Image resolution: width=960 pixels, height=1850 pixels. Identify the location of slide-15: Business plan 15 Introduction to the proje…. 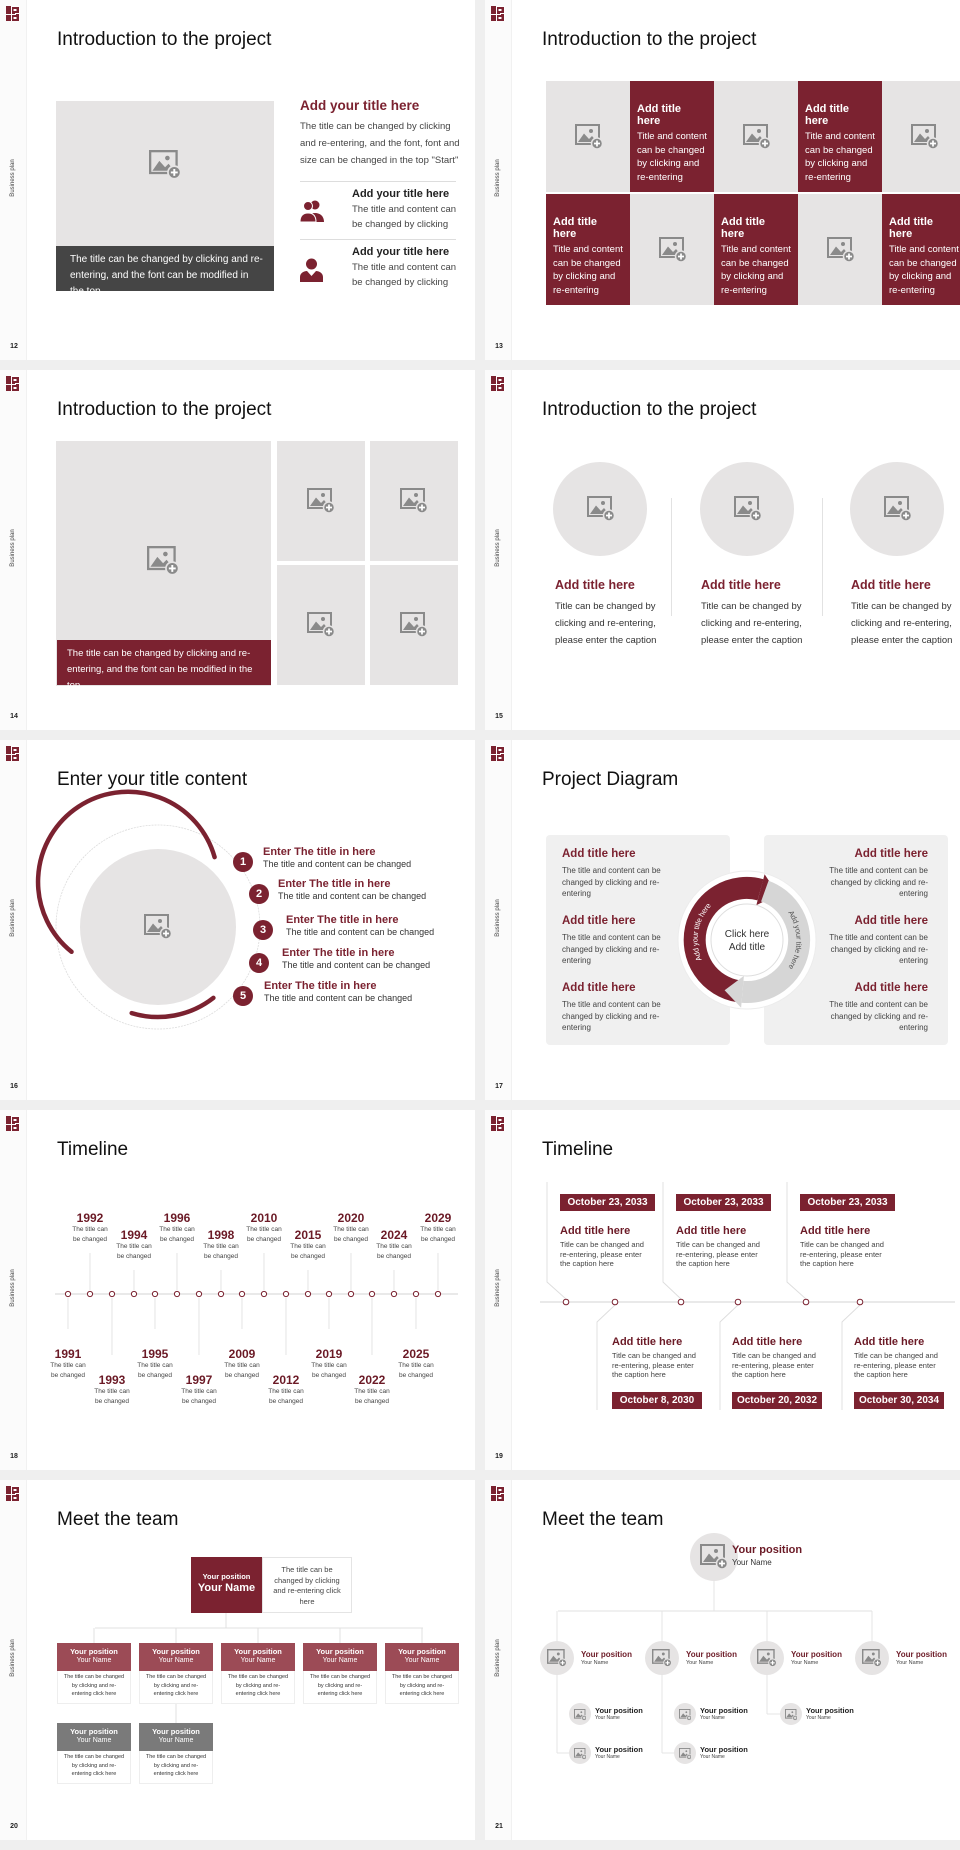
(722, 550).